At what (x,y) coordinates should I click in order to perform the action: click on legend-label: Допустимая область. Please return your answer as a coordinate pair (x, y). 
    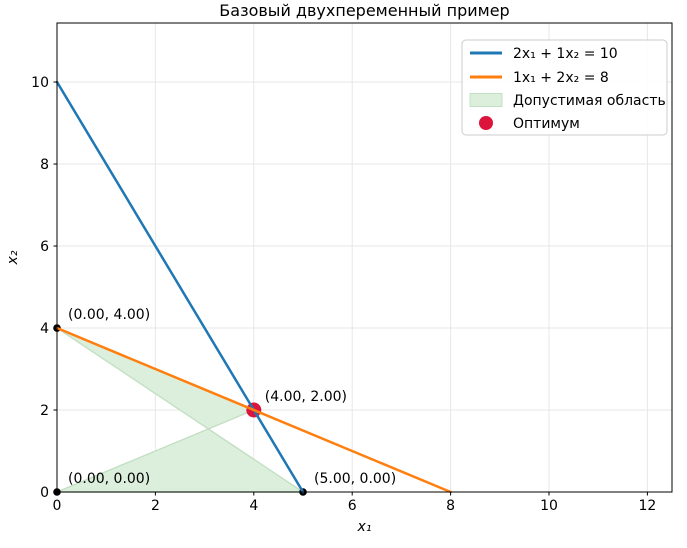
    Looking at the image, I should click on (589, 101).